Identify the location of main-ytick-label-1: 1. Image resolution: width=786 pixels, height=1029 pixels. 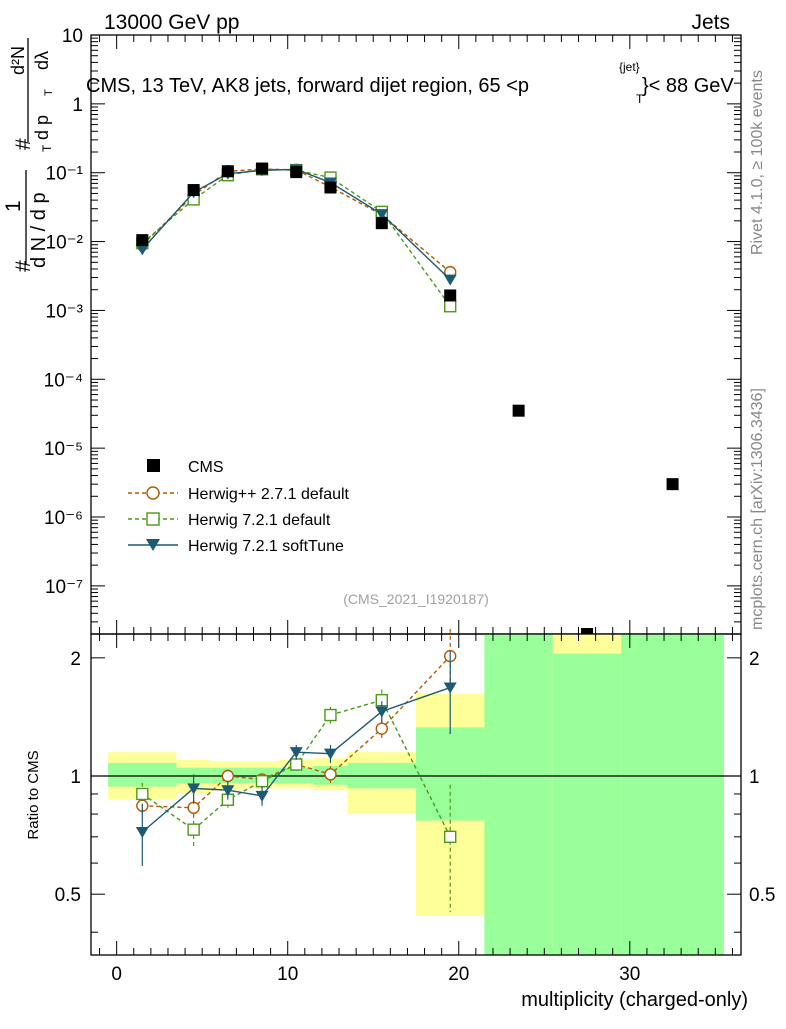
(77, 105).